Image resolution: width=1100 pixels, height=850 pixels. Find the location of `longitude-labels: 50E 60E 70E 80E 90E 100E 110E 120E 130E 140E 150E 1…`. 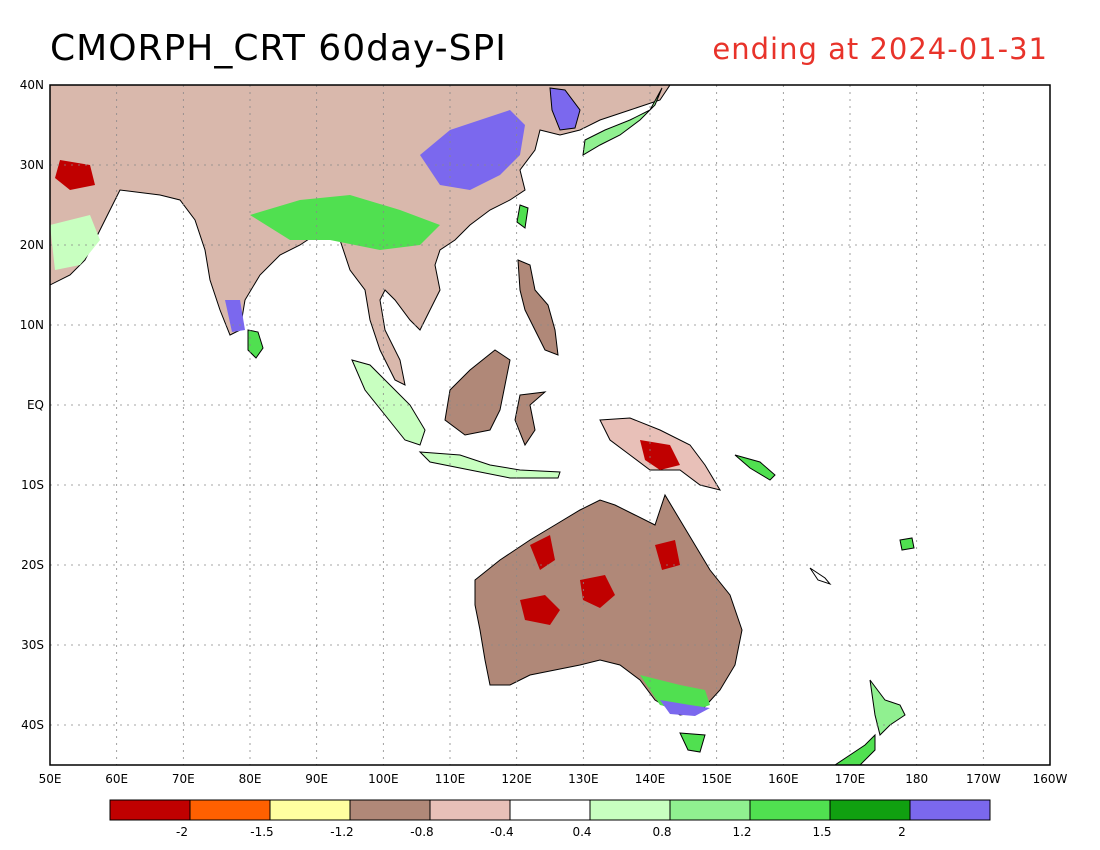

longitude-labels: 50E 60E 70E 80E 90E 100E 110E 120E 130E 140E 150E 1… is located at coordinates (553, 779).